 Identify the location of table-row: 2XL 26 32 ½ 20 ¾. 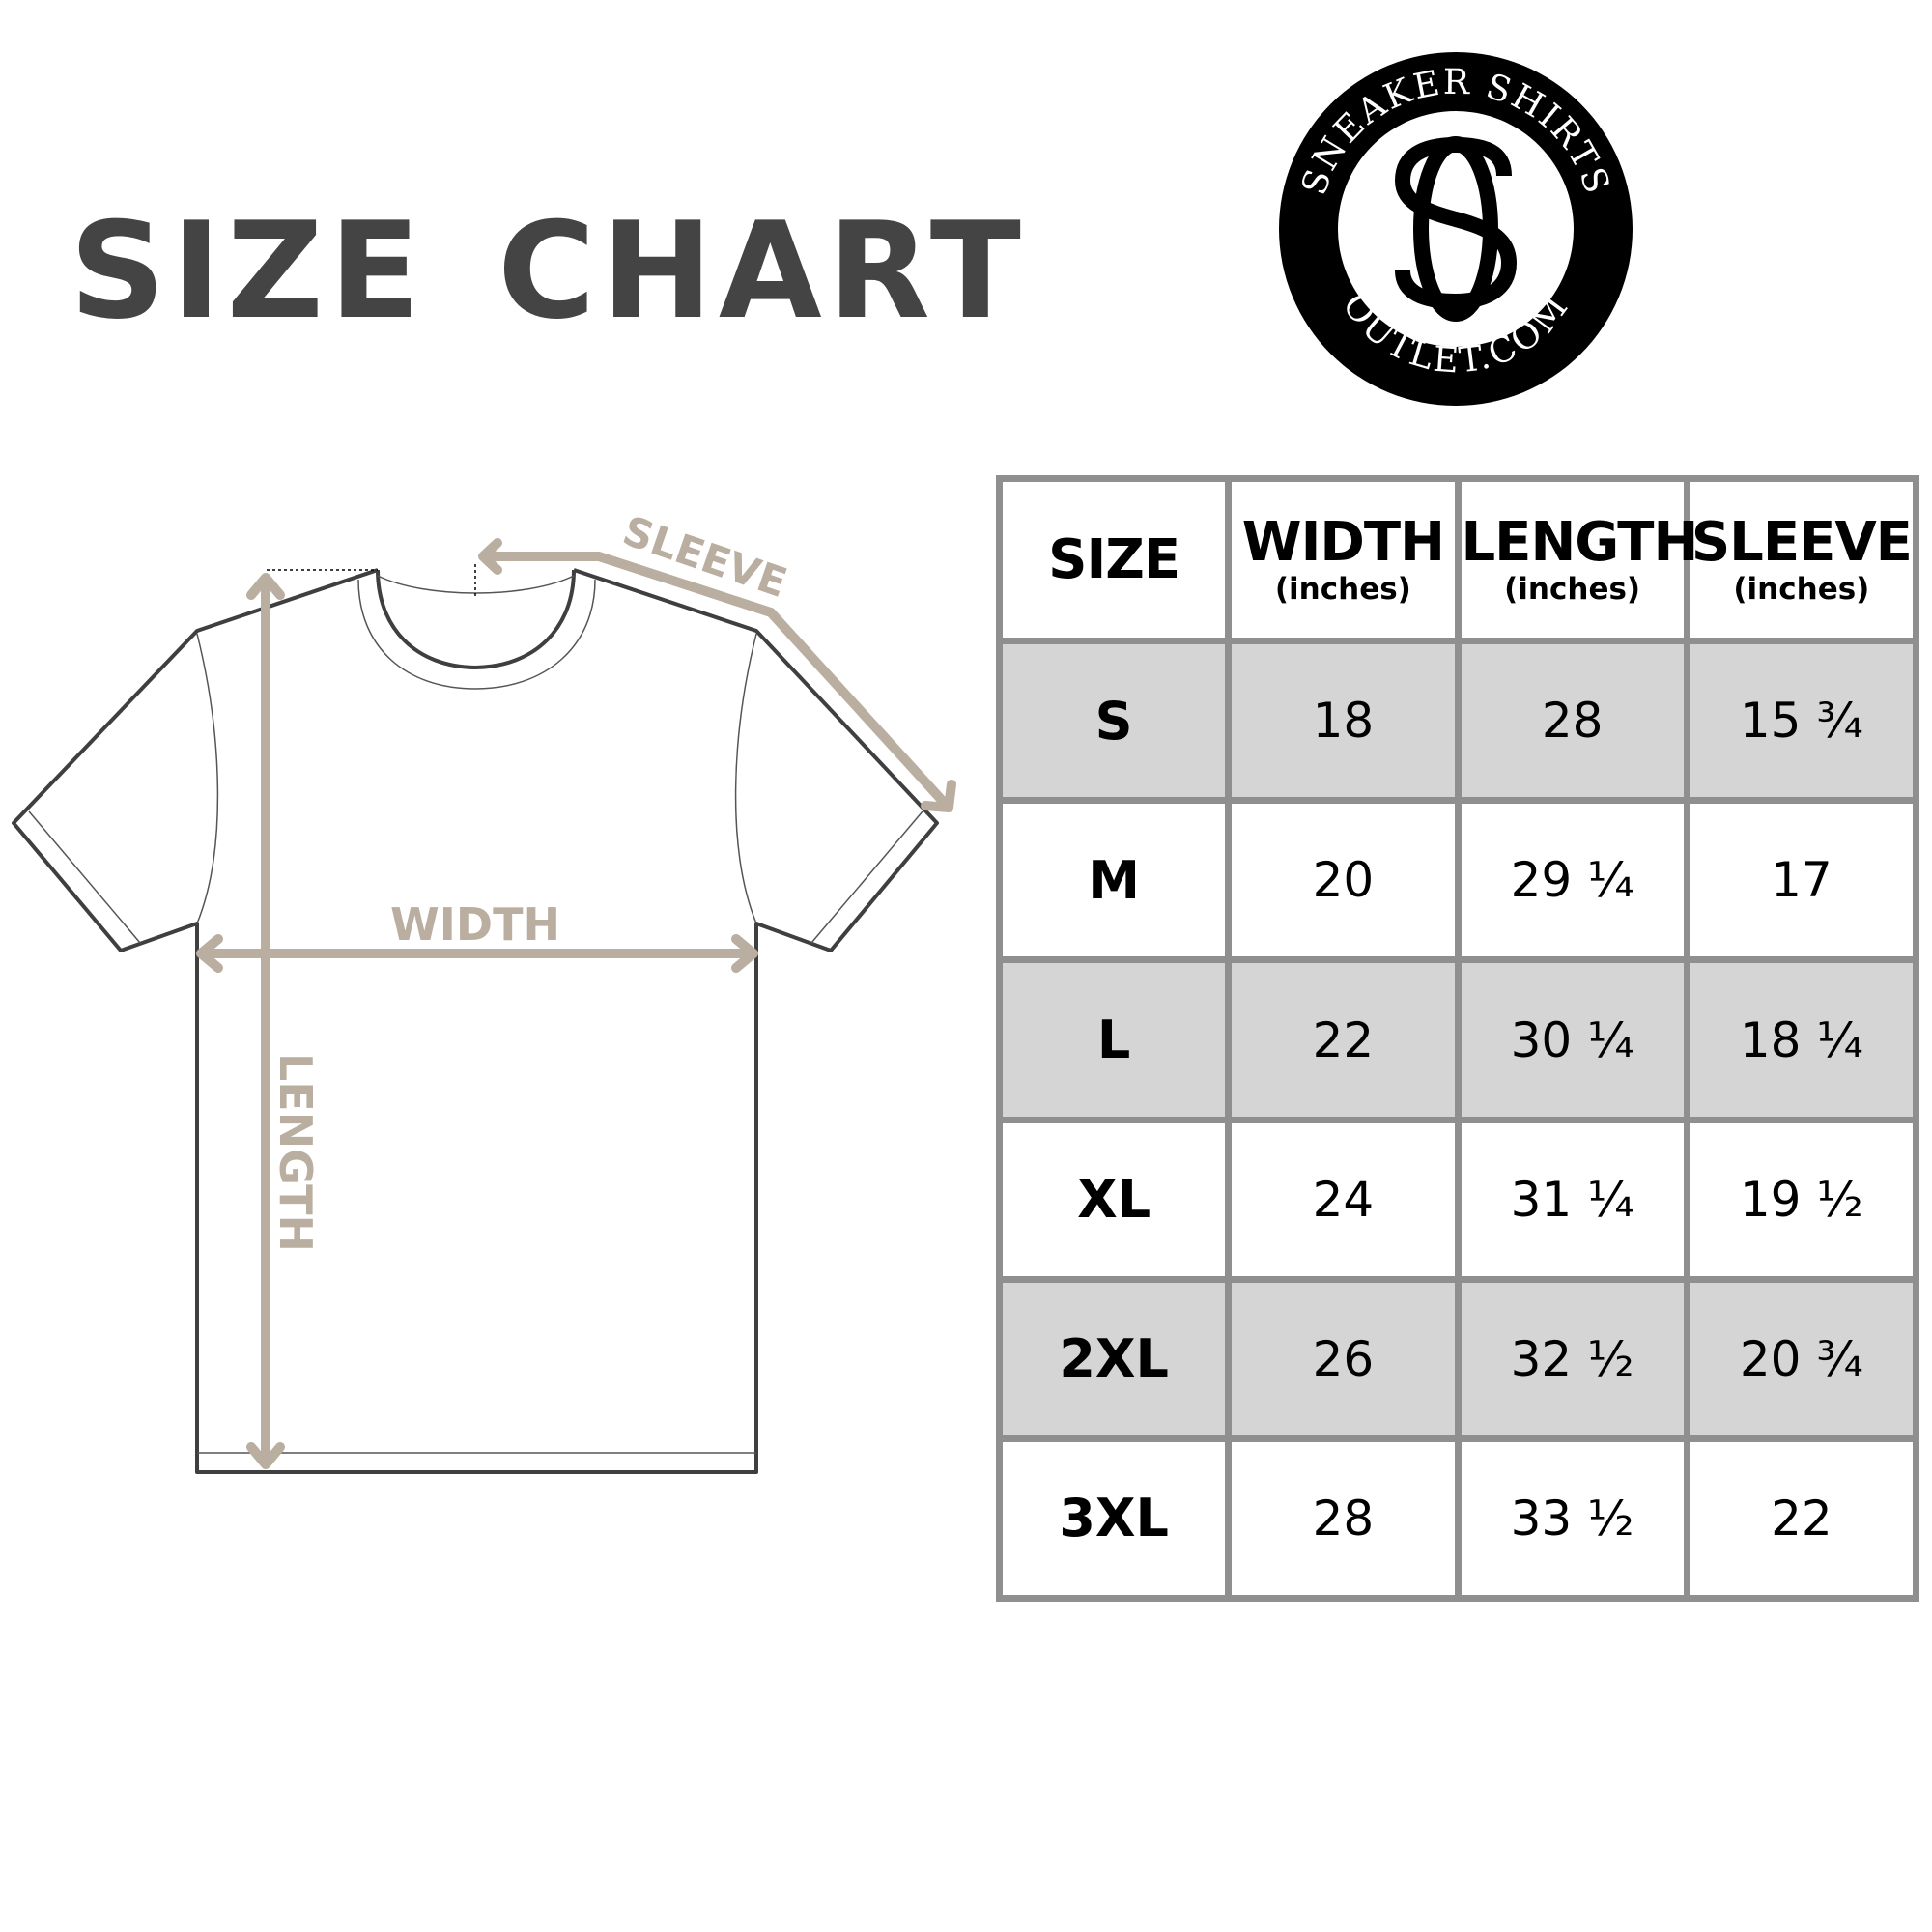
(1457, 1358).